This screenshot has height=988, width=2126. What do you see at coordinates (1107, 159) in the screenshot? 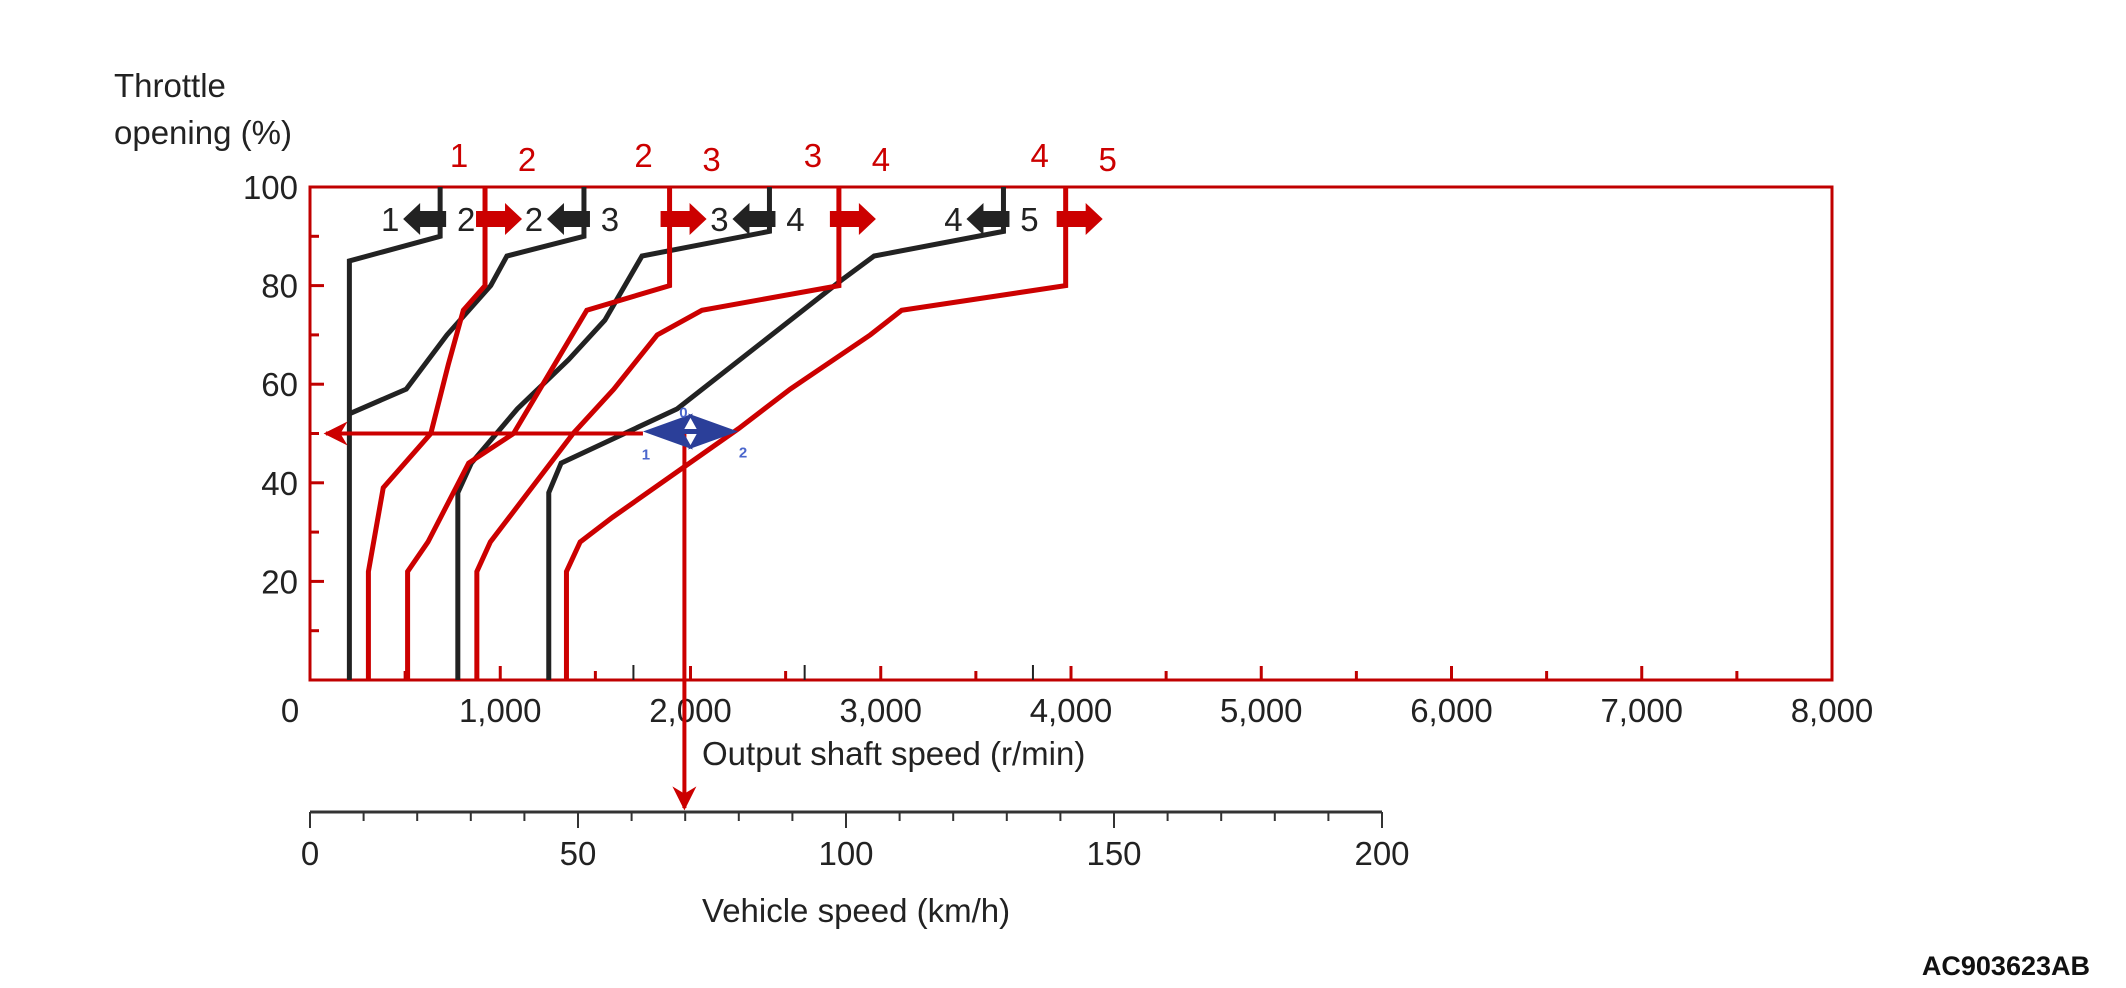
I see `upshift-to-label: 5` at bounding box center [1107, 159].